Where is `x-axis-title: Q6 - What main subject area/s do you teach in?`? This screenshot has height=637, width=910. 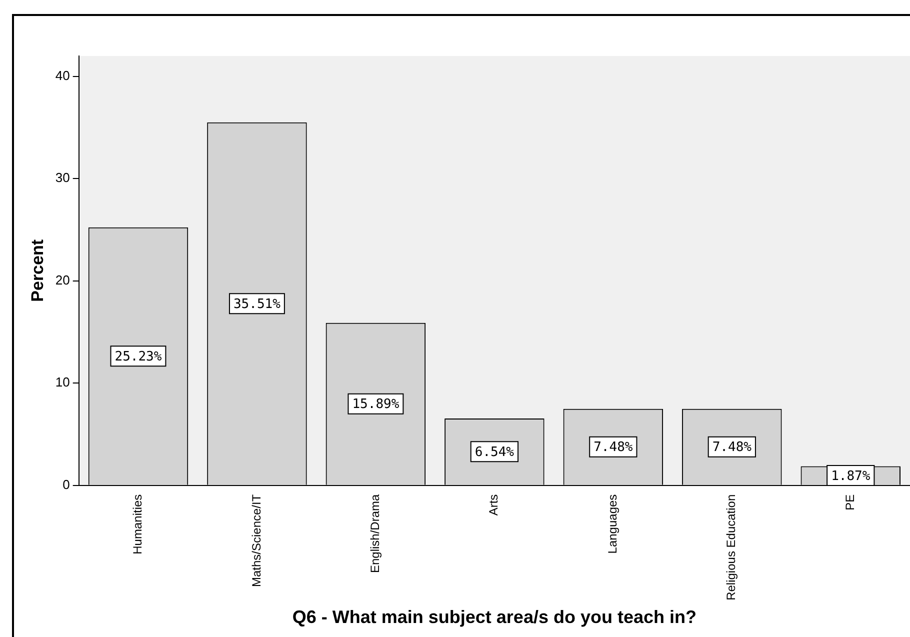
x-axis-title: Q6 - What main subject area/s do you teach in? is located at coordinates (494, 617).